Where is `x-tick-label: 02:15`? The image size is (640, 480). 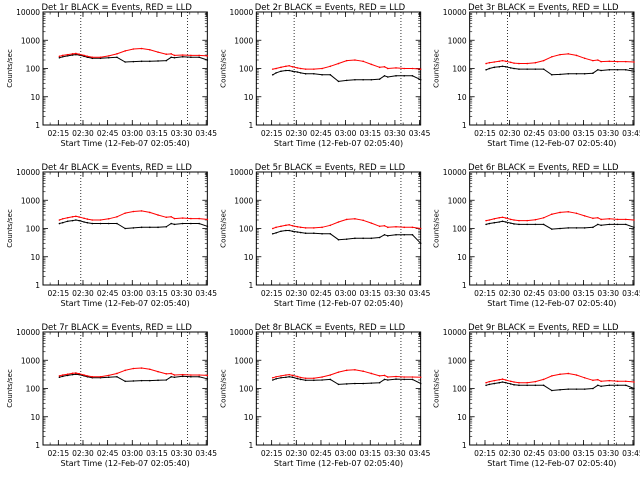 x-tick-label: 02:15 is located at coordinates (59, 133).